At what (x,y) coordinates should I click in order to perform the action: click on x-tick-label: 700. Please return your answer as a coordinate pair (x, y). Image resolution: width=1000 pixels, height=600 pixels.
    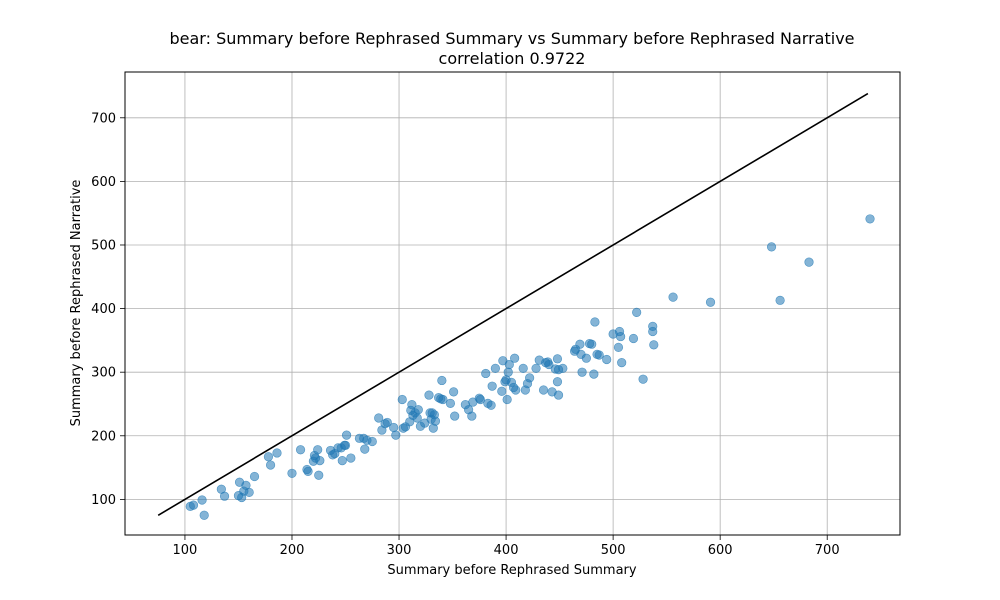
    Looking at the image, I should click on (827, 550).